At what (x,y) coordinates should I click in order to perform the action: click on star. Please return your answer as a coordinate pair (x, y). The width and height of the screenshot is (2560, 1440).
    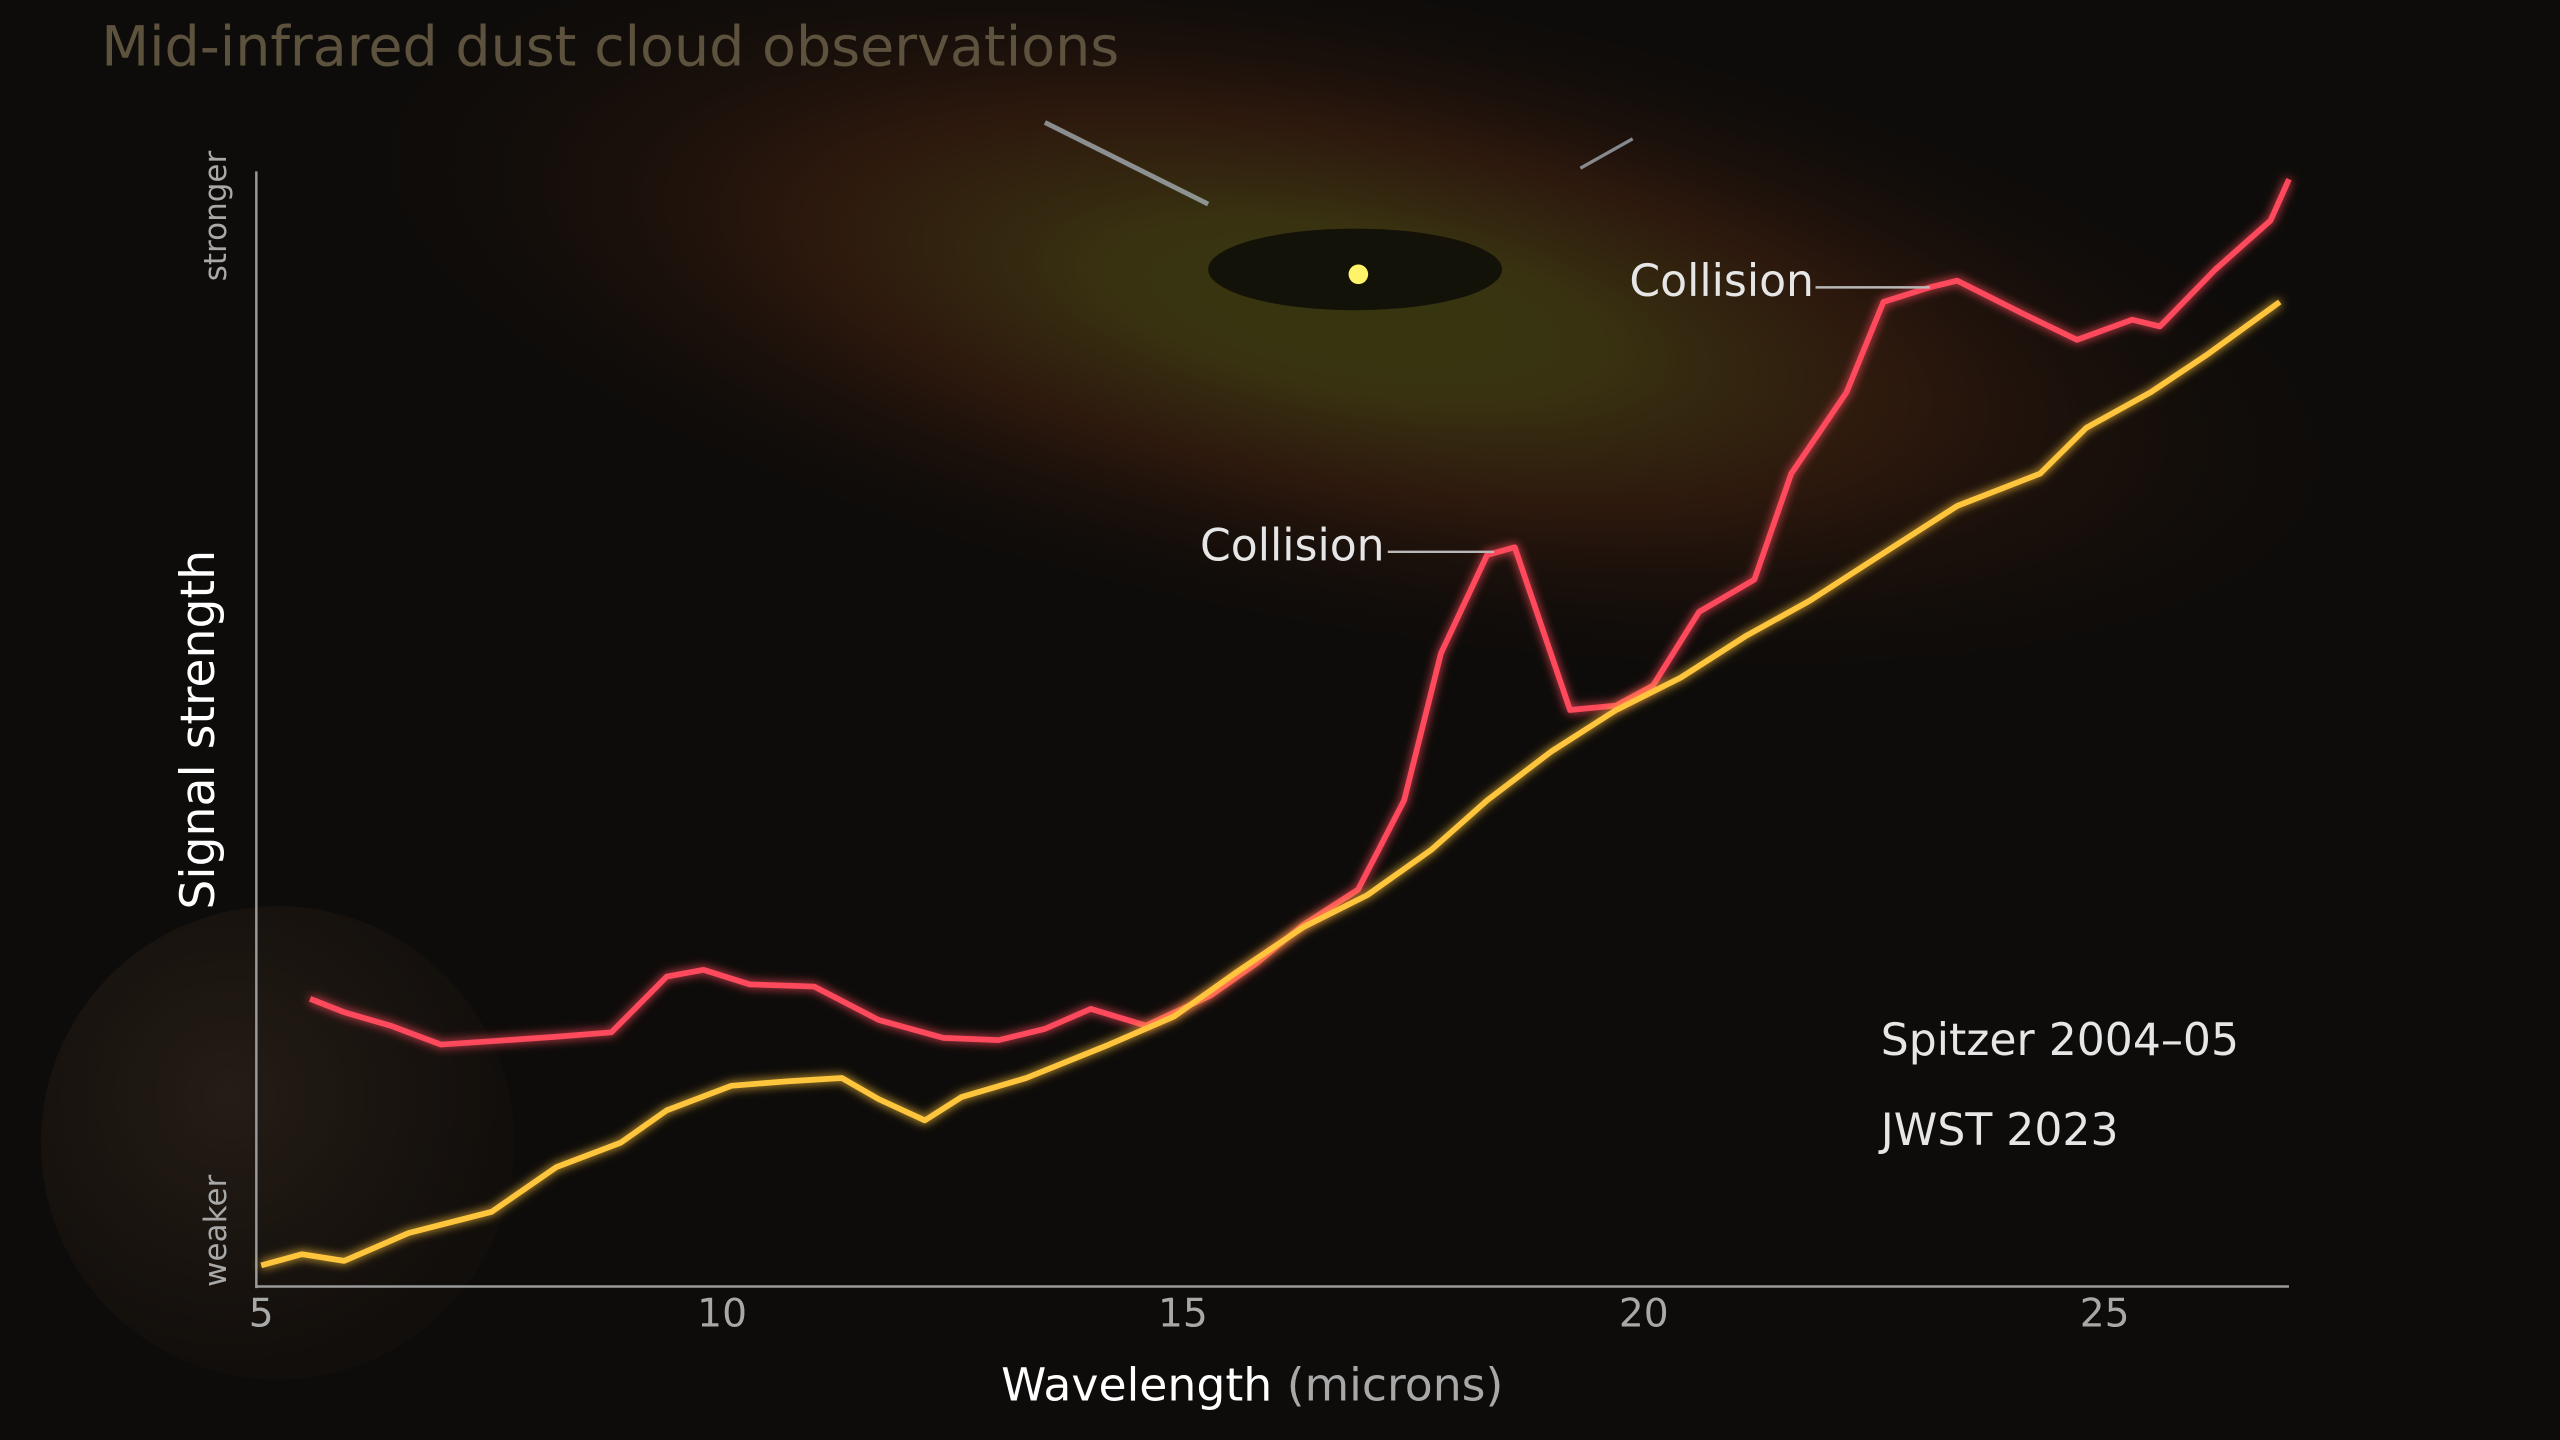
    Looking at the image, I should click on (1358, 274).